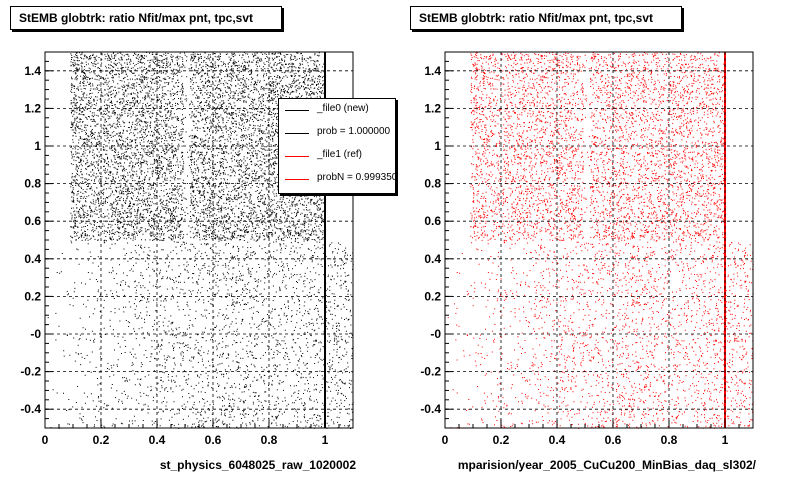 Image resolution: width=800 pixels, height=480 pixels. What do you see at coordinates (354, 131) in the screenshot?
I see `legend-label-prob: prob = 1.000000` at bounding box center [354, 131].